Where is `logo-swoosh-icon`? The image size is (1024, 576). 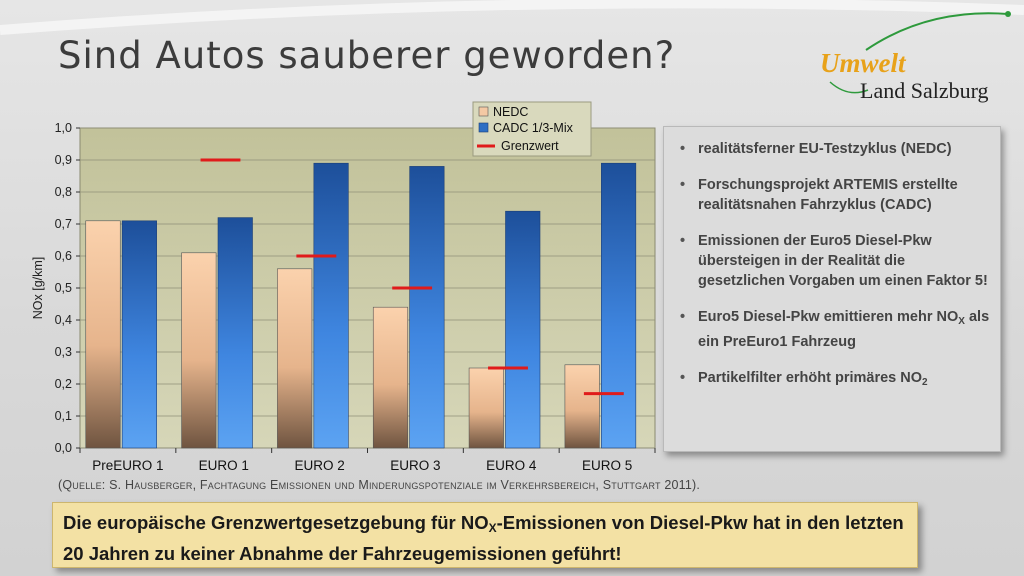
logo-swoosh-icon is located at coordinates (920, 52).